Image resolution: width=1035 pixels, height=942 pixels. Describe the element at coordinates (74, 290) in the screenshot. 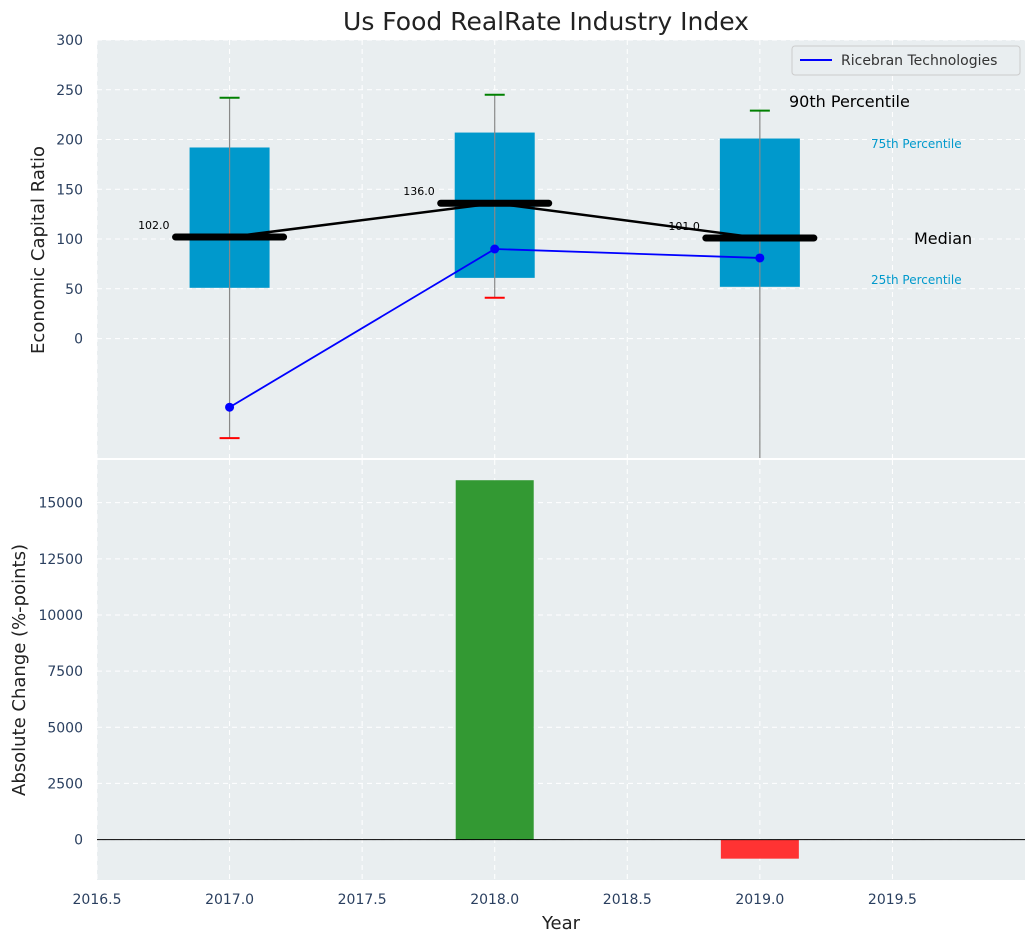

I see `top-y-tick-label: 50` at that location.